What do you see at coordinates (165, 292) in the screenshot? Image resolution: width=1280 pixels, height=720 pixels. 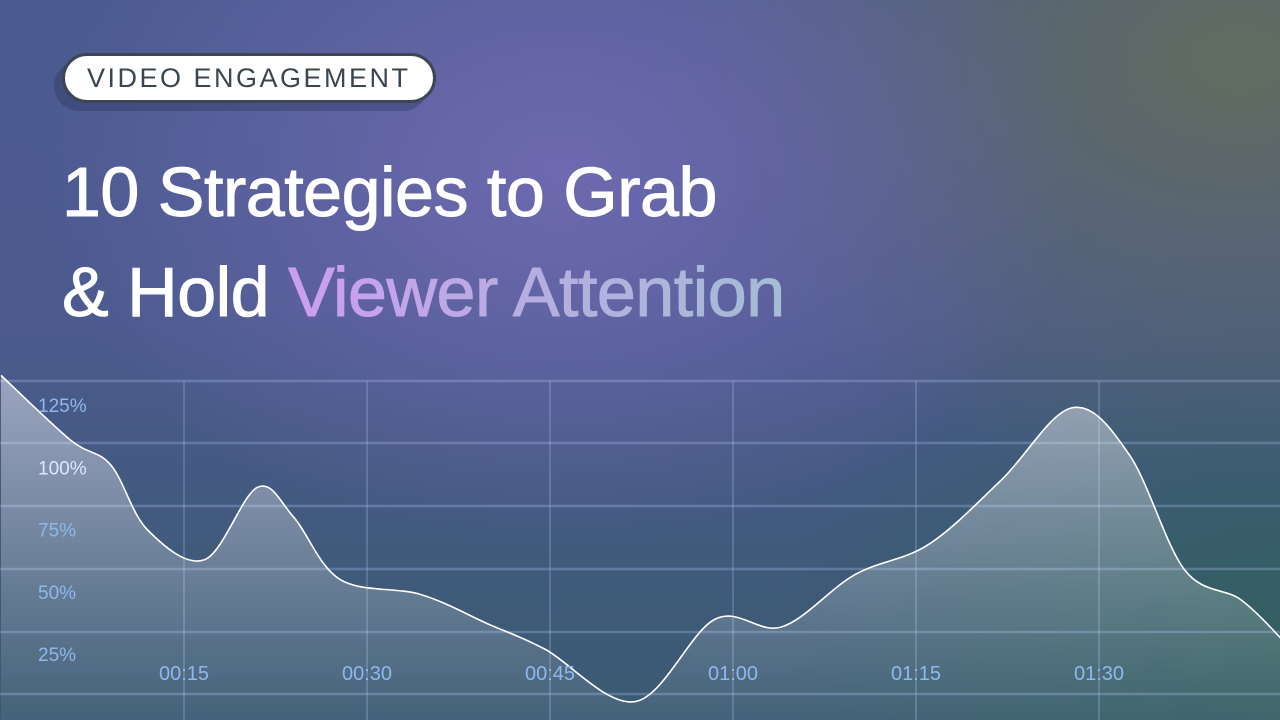 I see `title-line-2-plain: & Hold` at bounding box center [165, 292].